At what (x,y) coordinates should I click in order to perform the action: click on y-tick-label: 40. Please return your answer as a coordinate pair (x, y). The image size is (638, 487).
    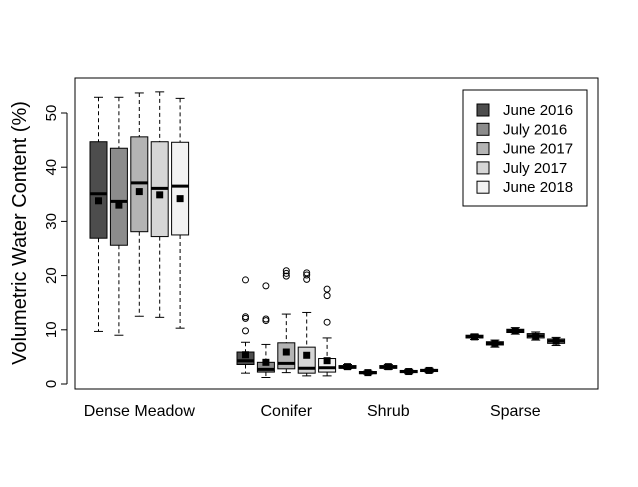
    Looking at the image, I should click on (51, 167).